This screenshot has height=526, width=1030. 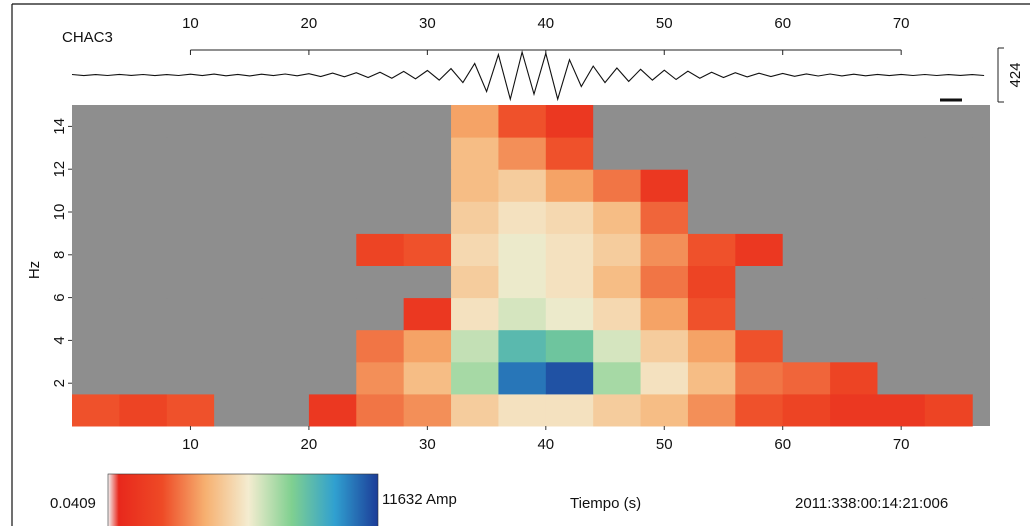 What do you see at coordinates (664, 444) in the screenshot?
I see `x-tick-label: 50` at bounding box center [664, 444].